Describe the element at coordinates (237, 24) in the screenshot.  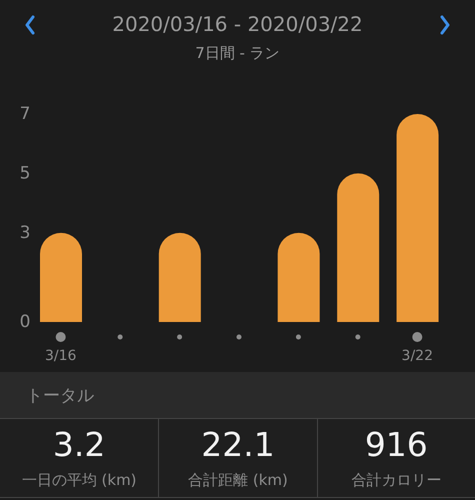
I see `chart-title: 2020/03/16 - 2020/03/22` at that location.